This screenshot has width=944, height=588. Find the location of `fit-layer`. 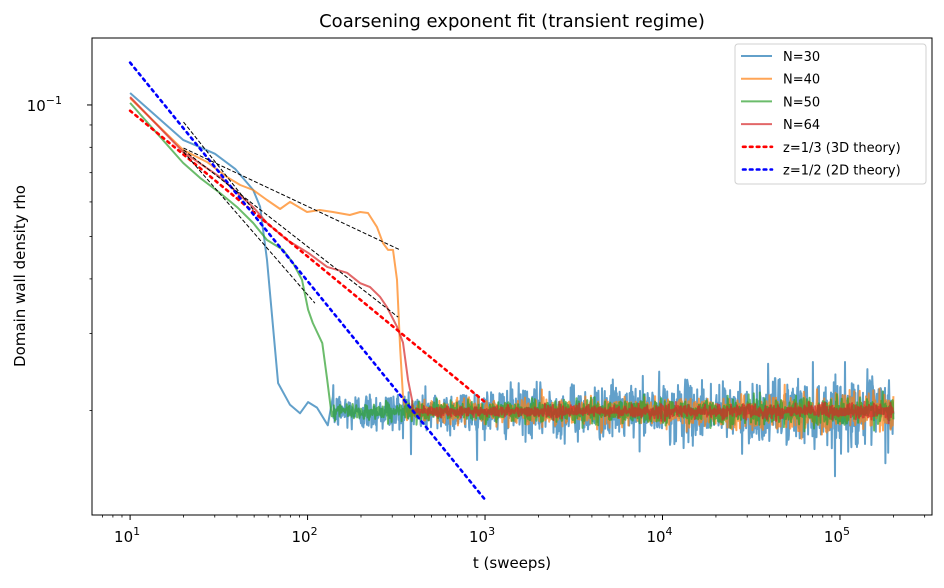

fit-layer is located at coordinates (292, 219).